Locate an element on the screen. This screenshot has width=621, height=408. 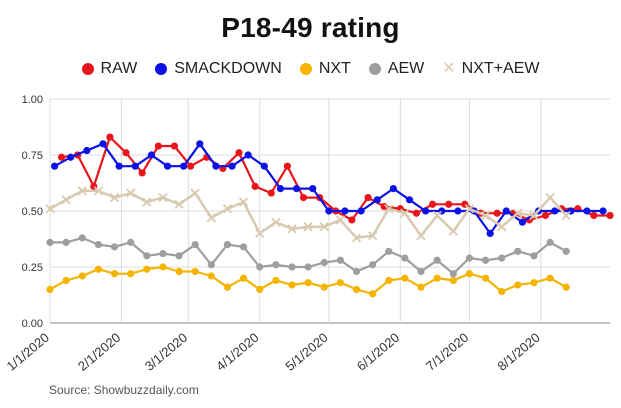
x-tick-label: 4/1/2020 is located at coordinates (237, 352).